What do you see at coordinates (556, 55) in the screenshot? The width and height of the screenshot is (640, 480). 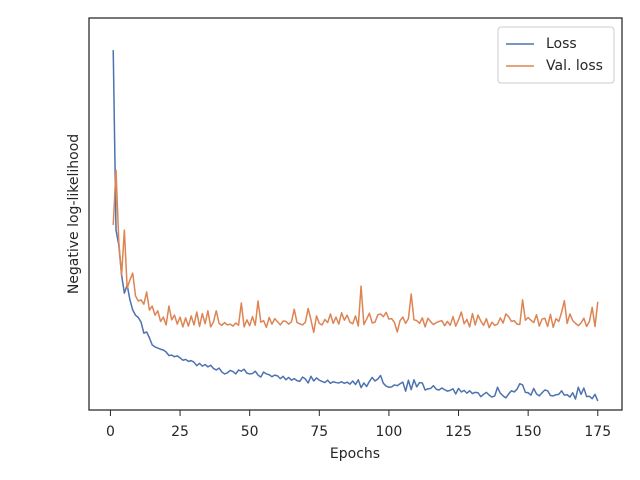 I see `legend-box` at bounding box center [556, 55].